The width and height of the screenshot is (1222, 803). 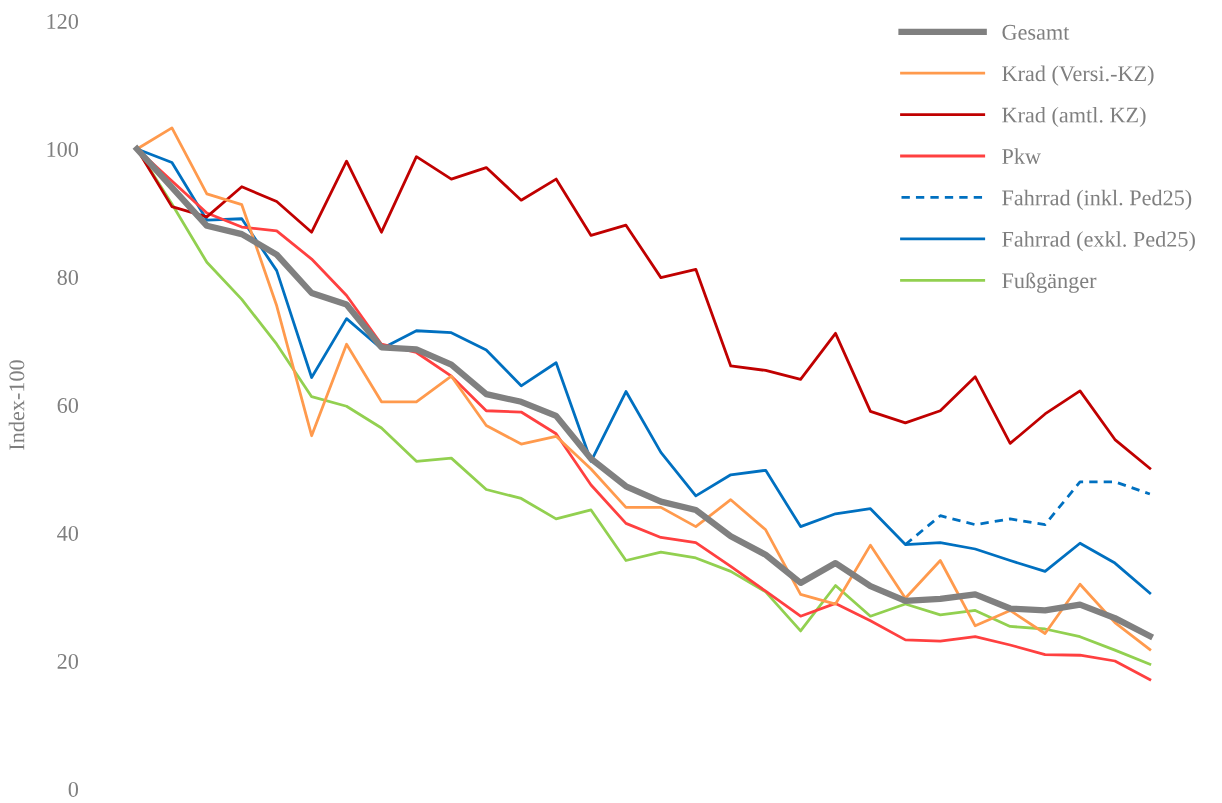 I want to click on y-tick-label: 100, so click(x=63, y=149).